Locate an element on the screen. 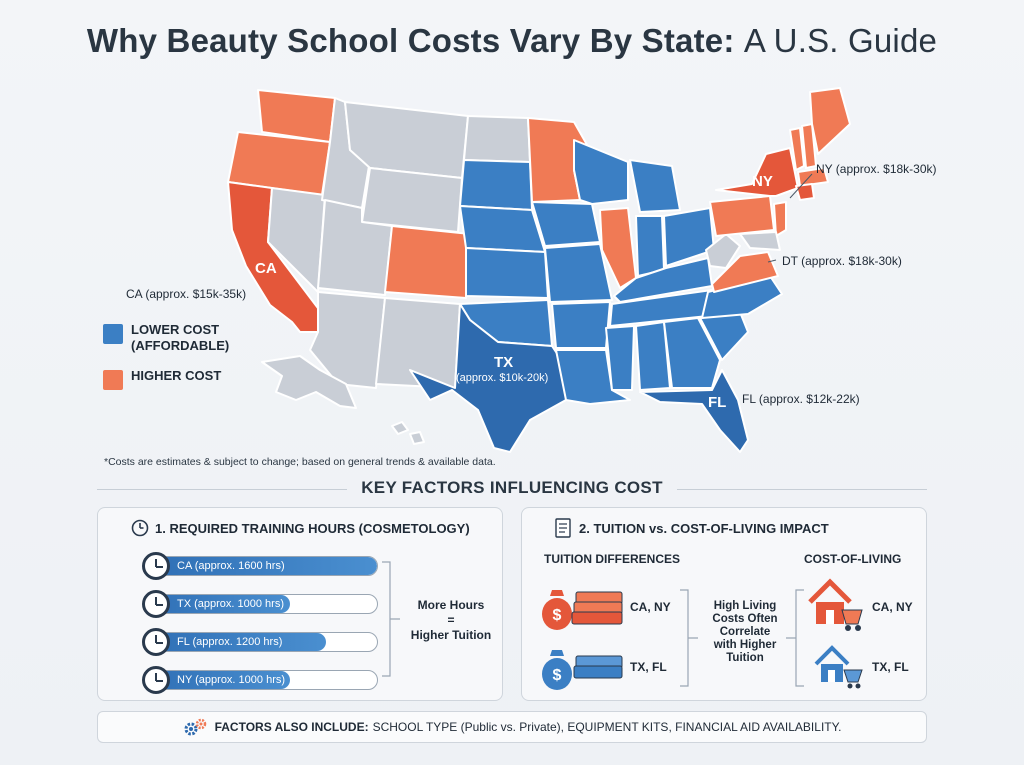  state-ne is located at coordinates (502, 229).